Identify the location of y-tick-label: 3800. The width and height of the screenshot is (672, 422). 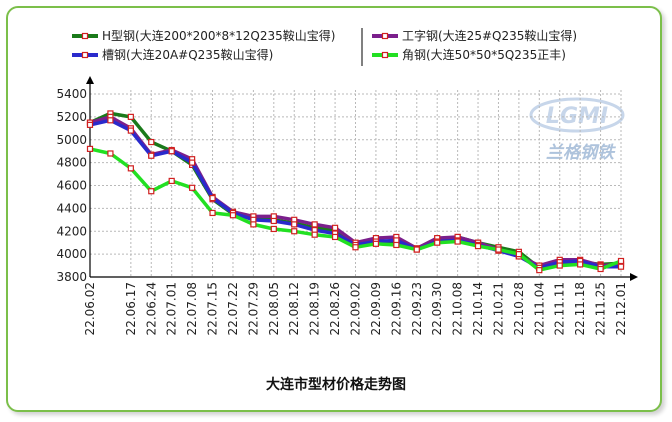
(71, 277).